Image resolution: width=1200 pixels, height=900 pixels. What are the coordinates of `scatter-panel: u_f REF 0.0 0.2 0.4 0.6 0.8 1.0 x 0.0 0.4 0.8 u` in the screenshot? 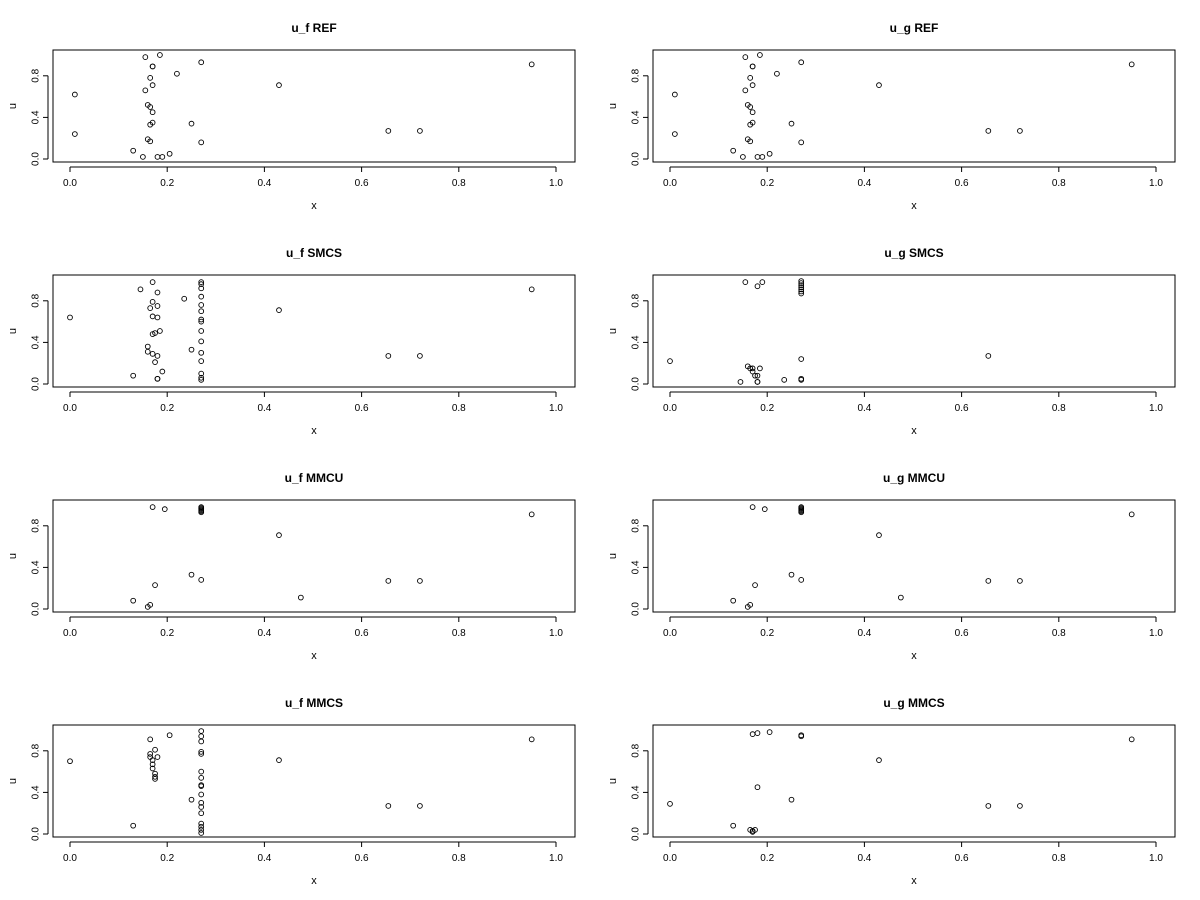 It's located at (291, 116).